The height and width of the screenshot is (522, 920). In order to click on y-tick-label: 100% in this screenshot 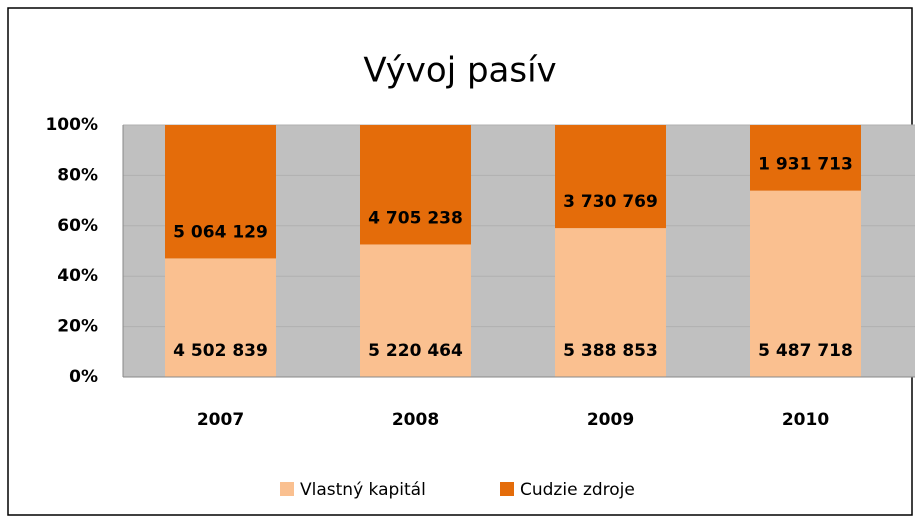, I will do `click(71, 125)`.